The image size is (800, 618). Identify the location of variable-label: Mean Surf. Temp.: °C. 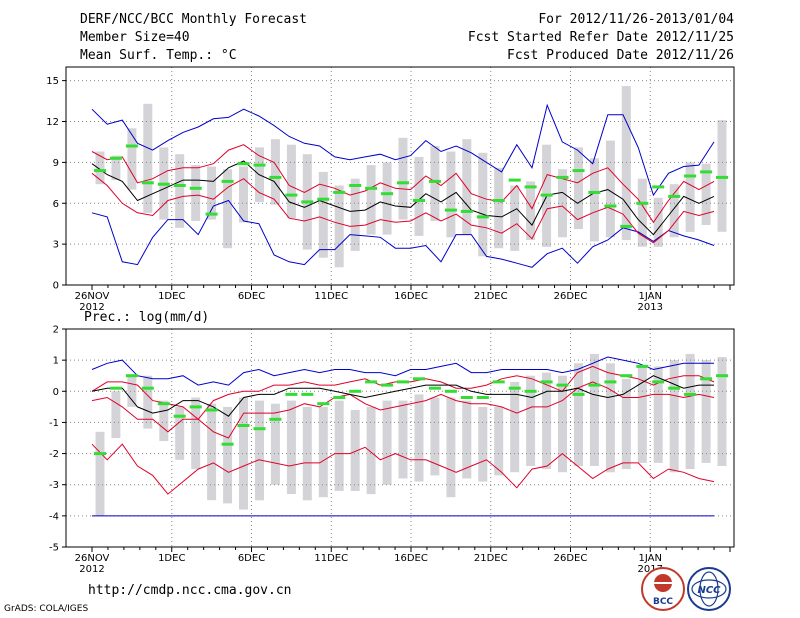
(158, 55).